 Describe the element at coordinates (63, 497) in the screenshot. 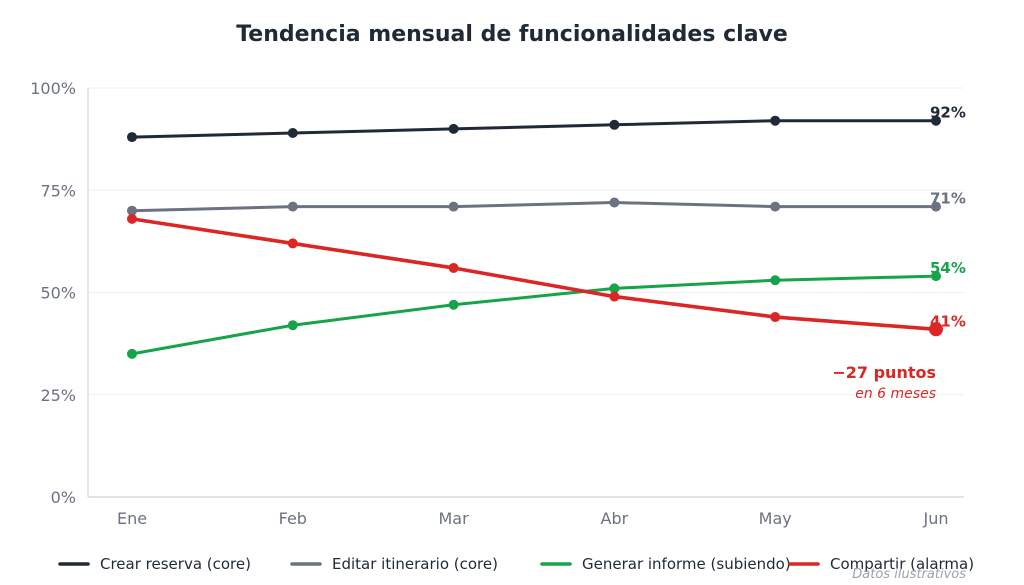

I see `y-tick-label: 0%` at that location.